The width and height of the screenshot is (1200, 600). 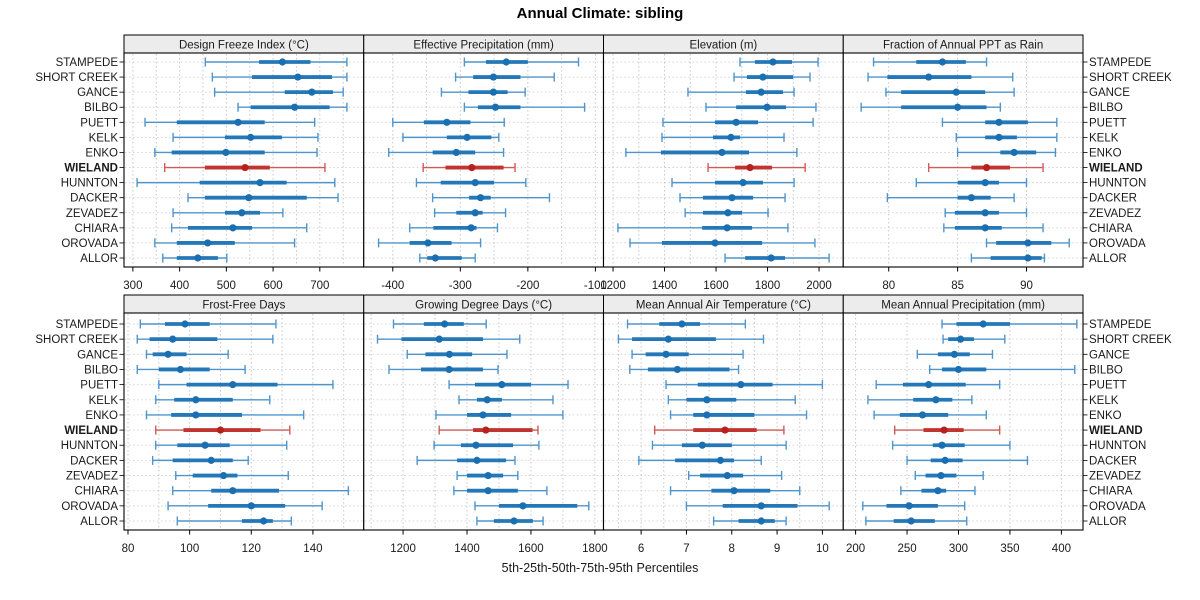 What do you see at coordinates (101, 370) in the screenshot?
I see `station-label-left: BILBO` at bounding box center [101, 370].